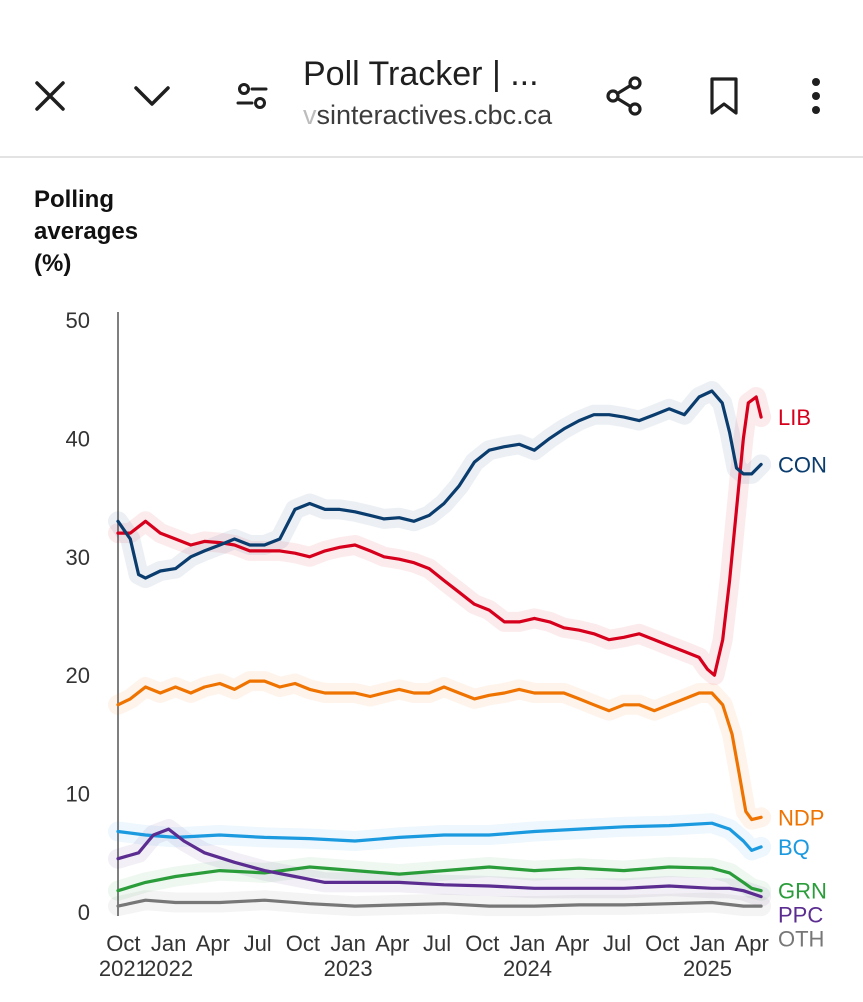 The width and height of the screenshot is (863, 1002). What do you see at coordinates (84, 912) in the screenshot?
I see `y-tick-label: 0` at bounding box center [84, 912].